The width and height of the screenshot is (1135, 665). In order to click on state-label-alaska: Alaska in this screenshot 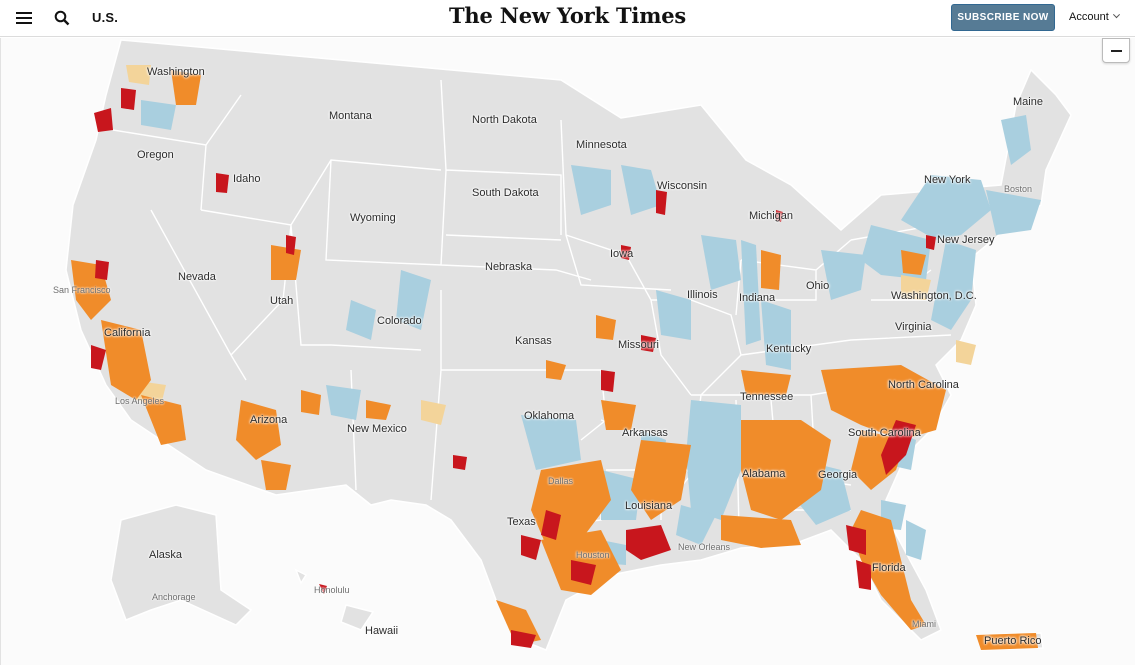, I will do `click(166, 555)`.